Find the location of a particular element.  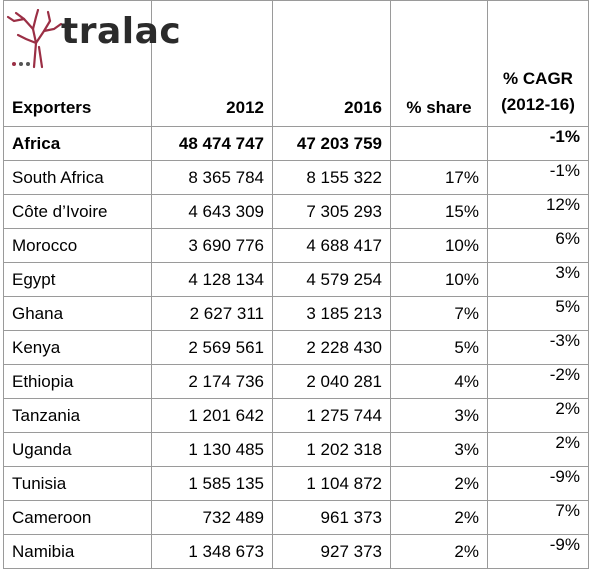

country-cell: Tunisia is located at coordinates (77, 483).